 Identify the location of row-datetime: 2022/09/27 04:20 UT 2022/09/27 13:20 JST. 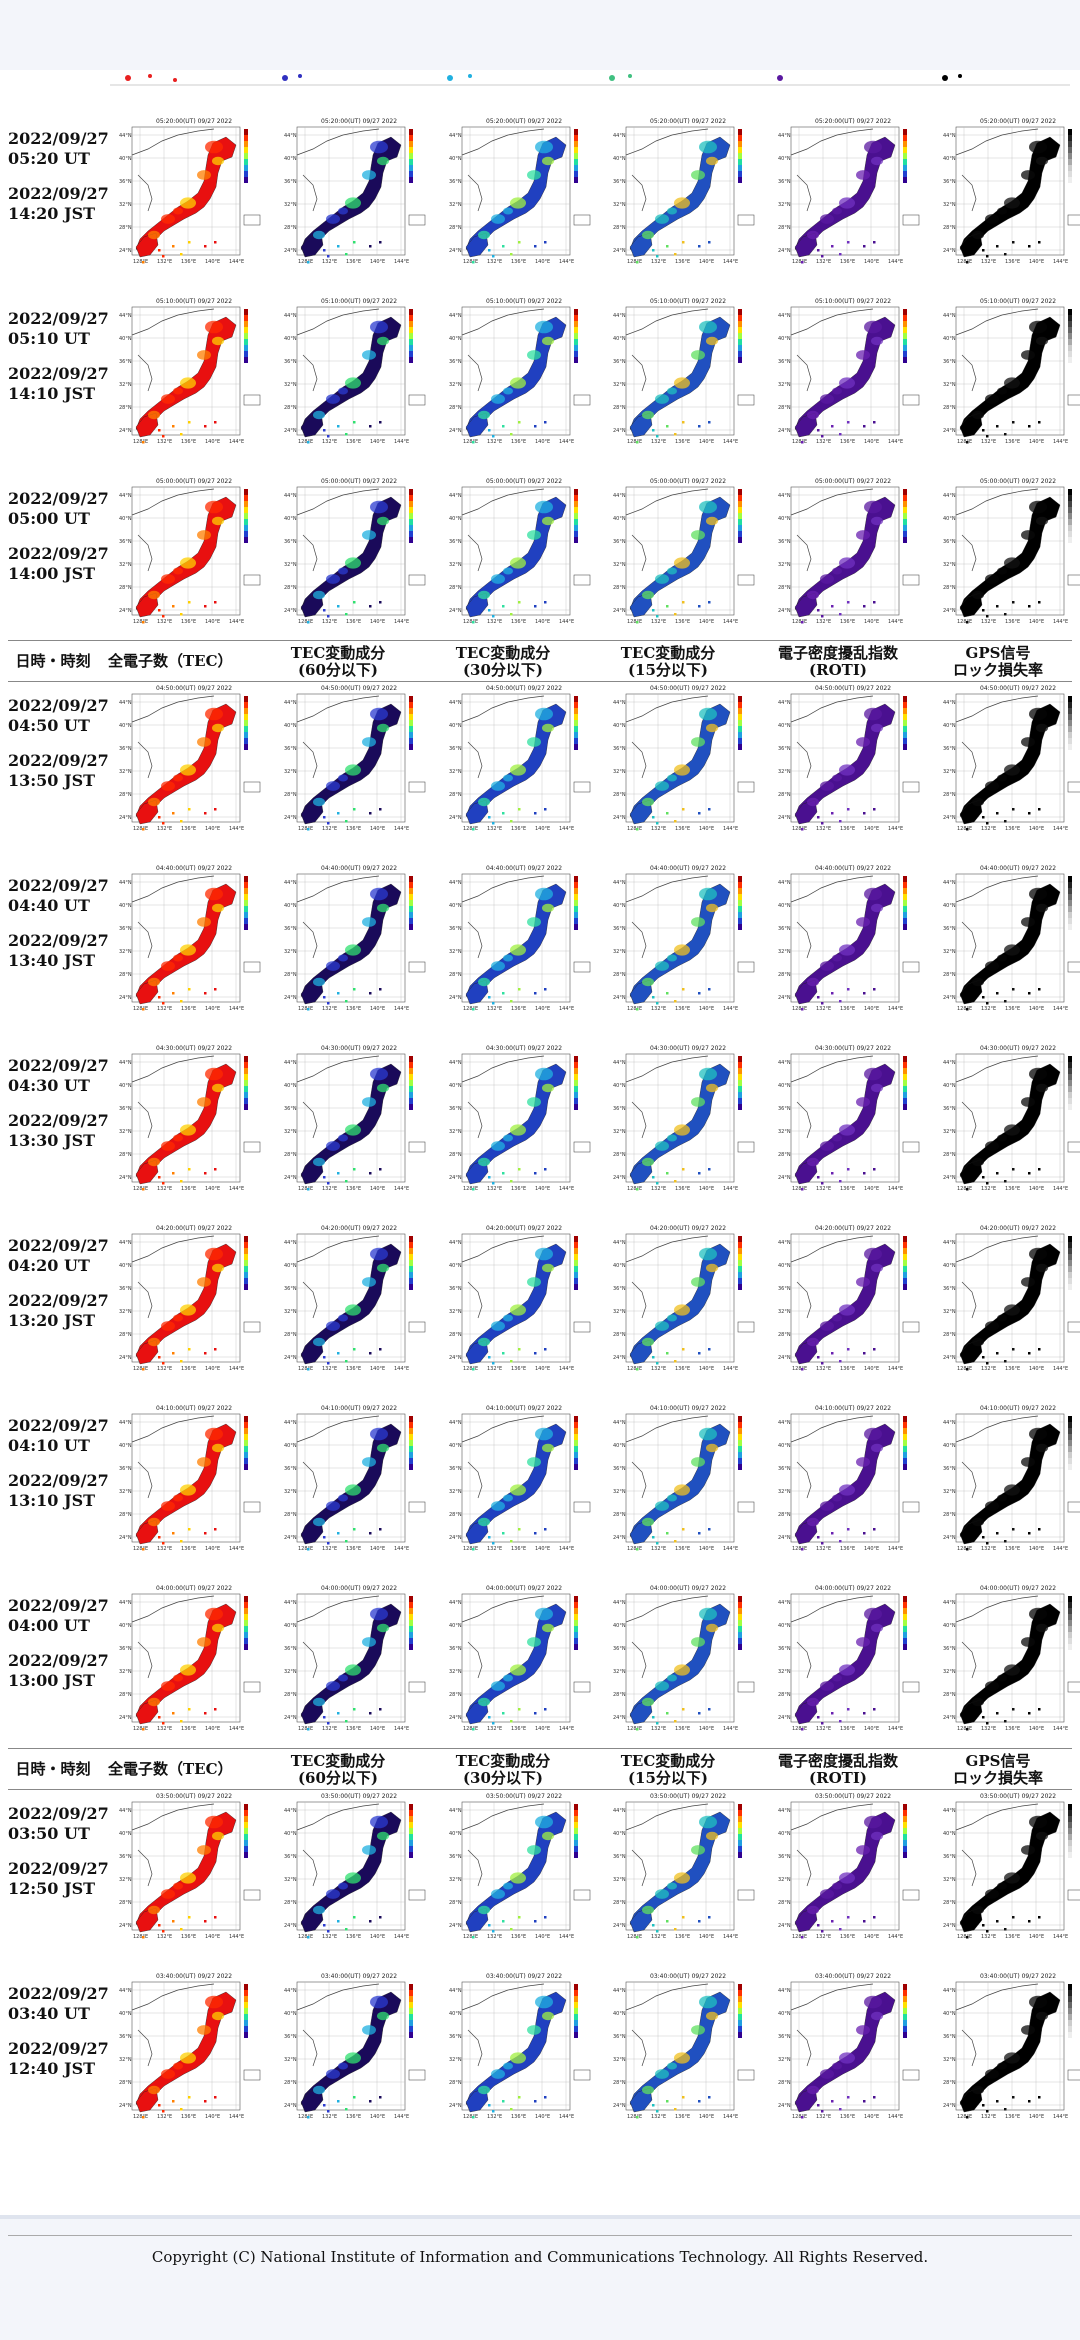
(58, 1283).